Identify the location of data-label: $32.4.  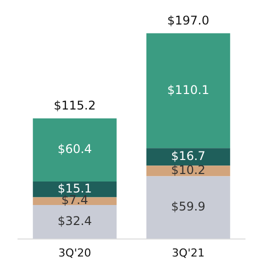
(75, 221).